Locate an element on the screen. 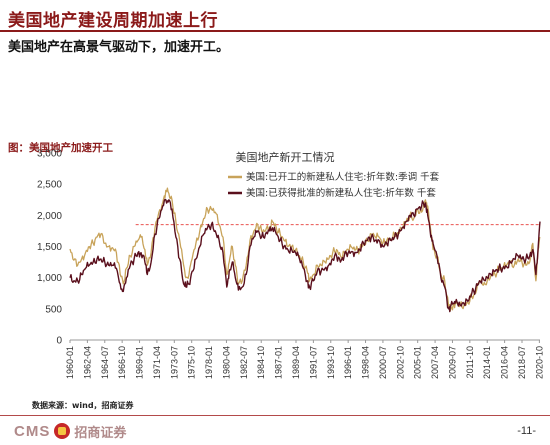 This screenshot has height=445, width=550. x-tick-label: 1980-04 is located at coordinates (226, 362).